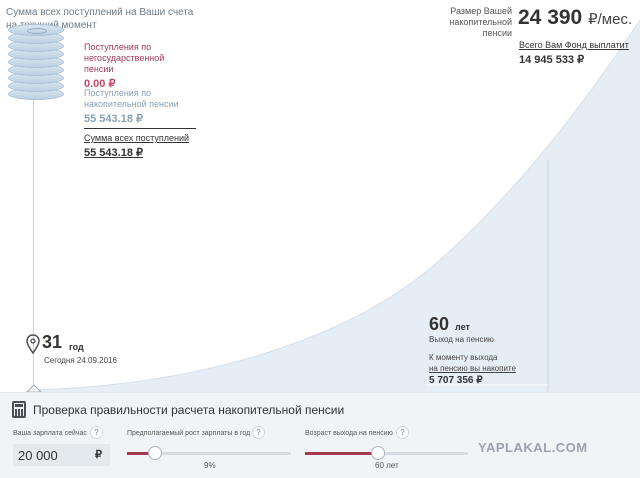 The width and height of the screenshot is (640, 478). I want to click on npf-value: 0.00 ₽, so click(100, 84).